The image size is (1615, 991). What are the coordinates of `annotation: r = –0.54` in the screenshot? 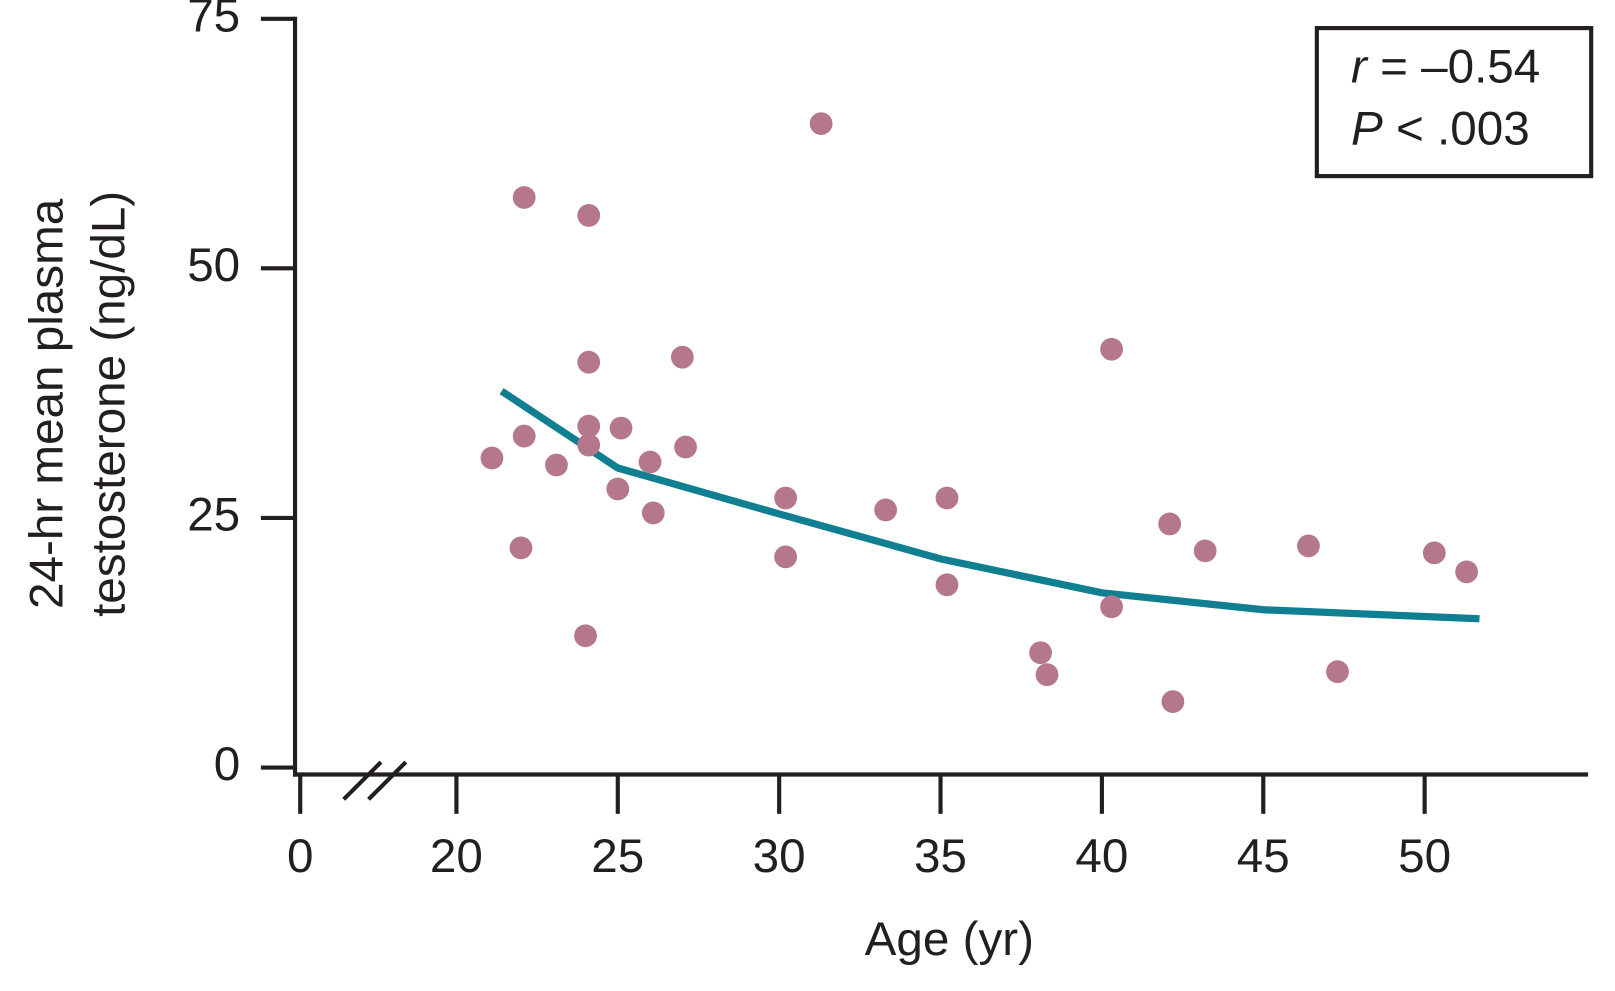 It's located at (1445, 66).